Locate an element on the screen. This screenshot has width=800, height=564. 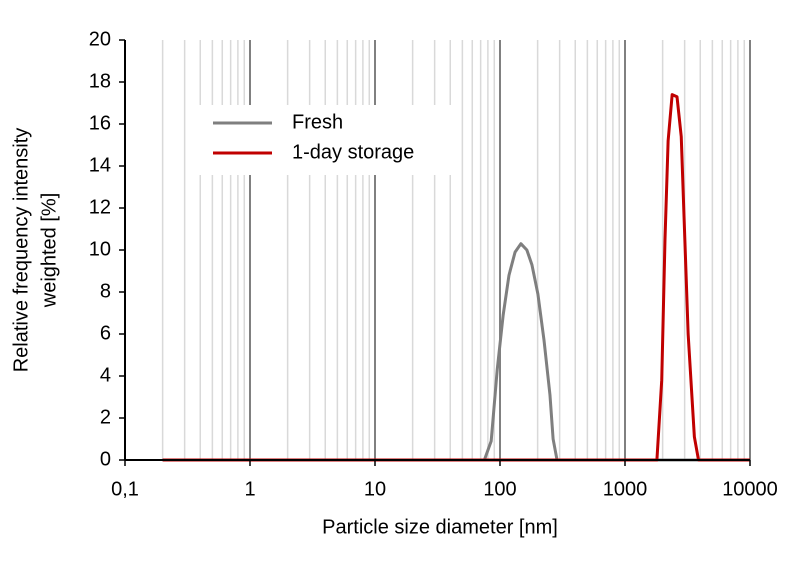
x-tick-label: 1000 is located at coordinates (625, 489).